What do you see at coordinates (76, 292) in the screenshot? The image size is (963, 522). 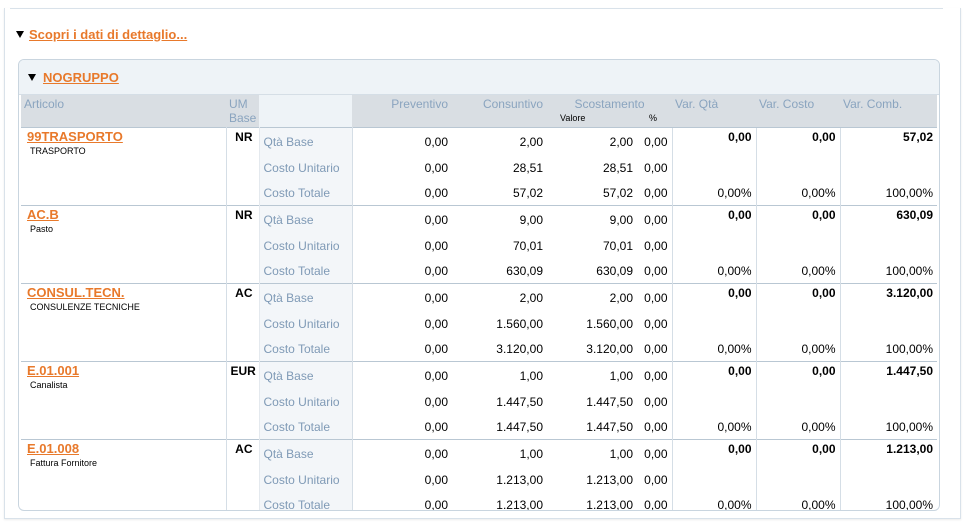 I see `article-code-link: CONSUL.TECN.` at bounding box center [76, 292].